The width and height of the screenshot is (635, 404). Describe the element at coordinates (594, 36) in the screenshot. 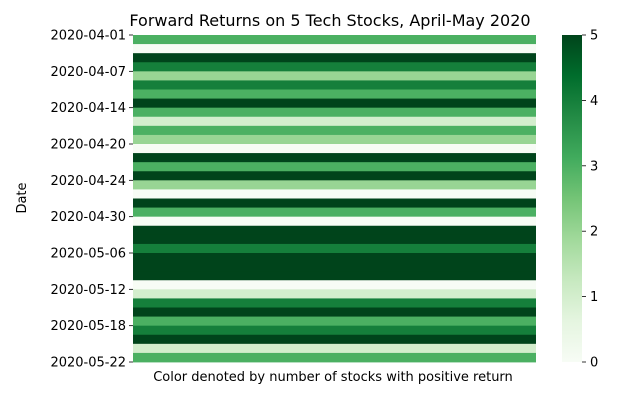

I see `colorbar-tick-label: 5` at that location.